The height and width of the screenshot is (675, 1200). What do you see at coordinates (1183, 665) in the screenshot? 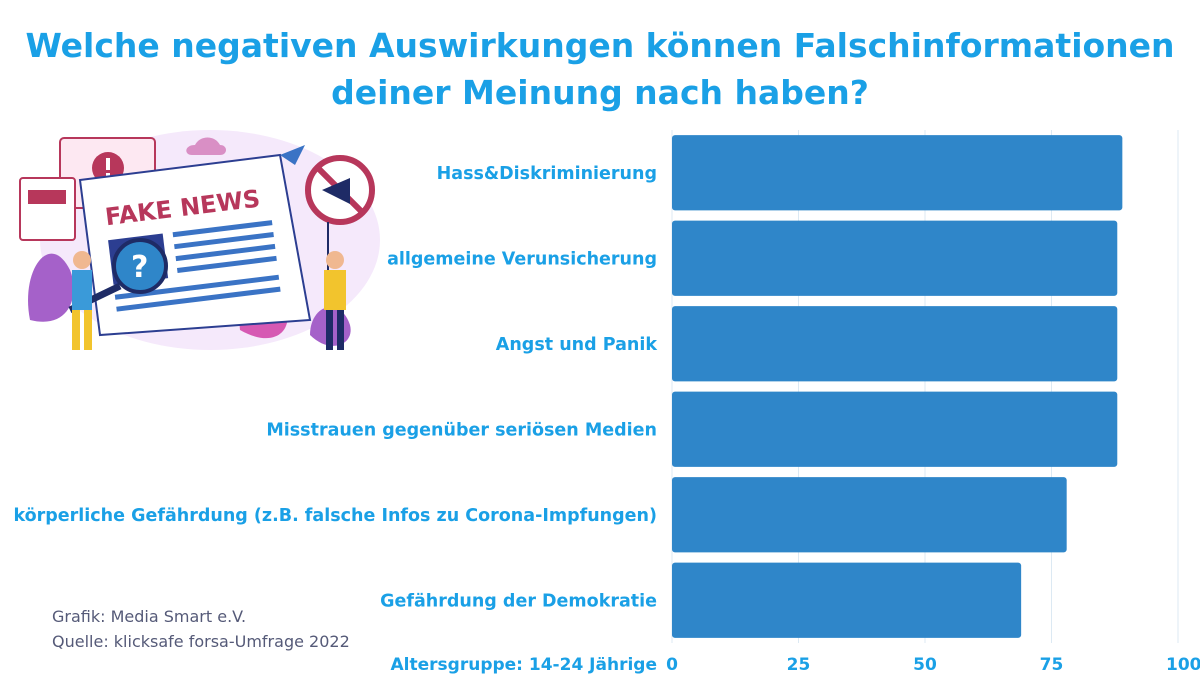
I see `x-tick-label: 100` at bounding box center [1183, 665].